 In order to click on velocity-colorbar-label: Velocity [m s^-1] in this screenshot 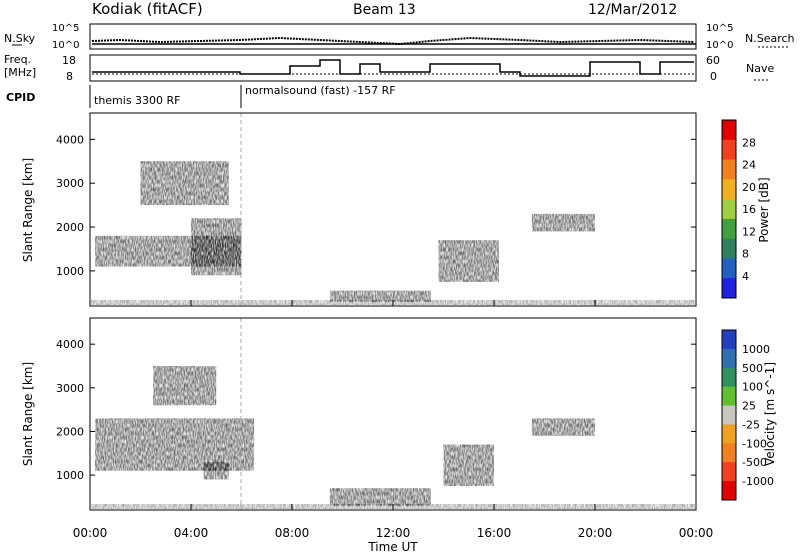, I will do `click(770, 414)`.